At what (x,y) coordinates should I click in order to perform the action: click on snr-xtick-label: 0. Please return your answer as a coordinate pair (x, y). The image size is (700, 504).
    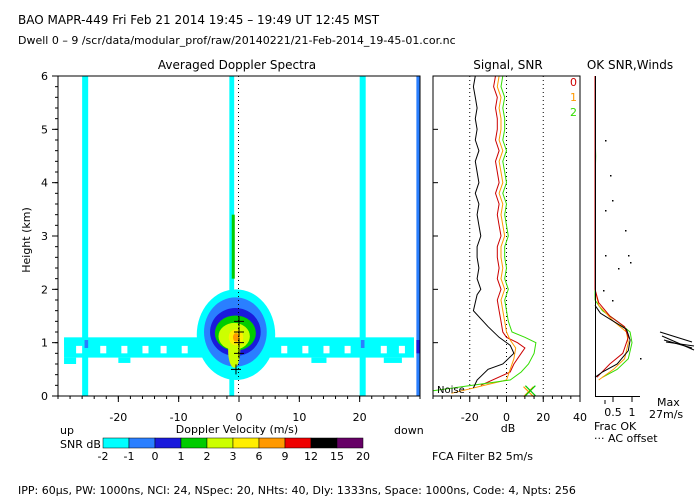
    Looking at the image, I should click on (506, 417).